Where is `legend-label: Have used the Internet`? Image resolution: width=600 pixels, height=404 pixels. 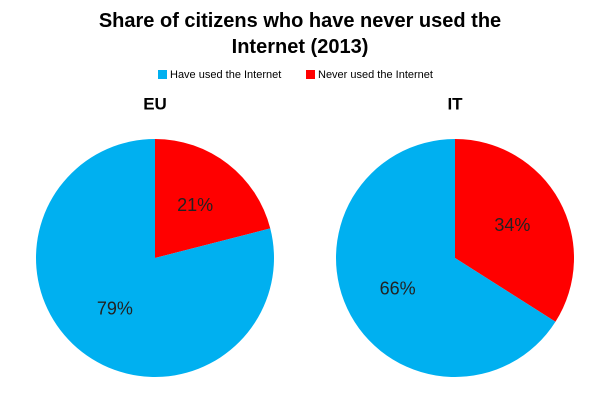 legend-label: Have used the Internet is located at coordinates (225, 75).